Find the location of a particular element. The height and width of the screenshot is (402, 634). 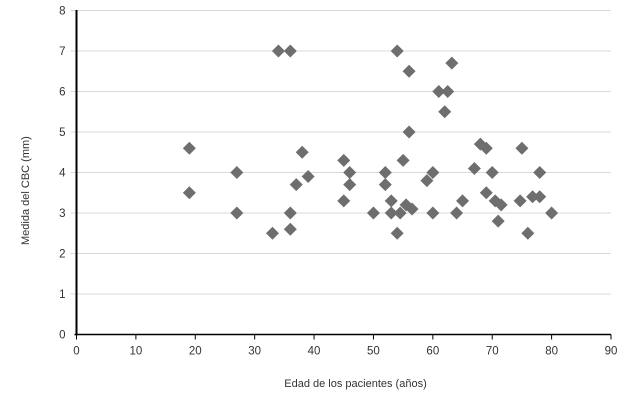

x-tick-label: 70 is located at coordinates (492, 352).